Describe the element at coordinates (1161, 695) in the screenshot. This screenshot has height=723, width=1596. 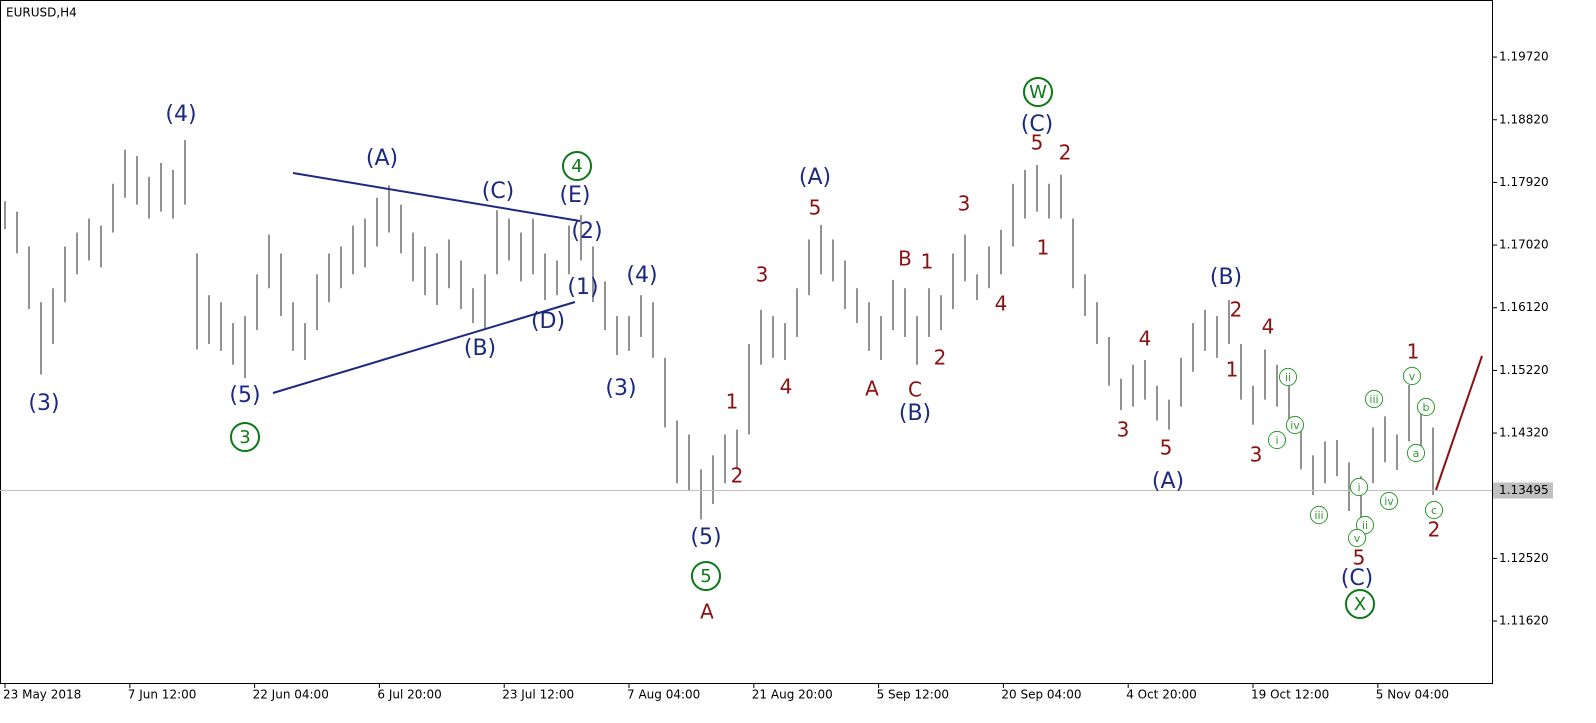
I see `x-tick-label: 4 Oct 20:00` at that location.